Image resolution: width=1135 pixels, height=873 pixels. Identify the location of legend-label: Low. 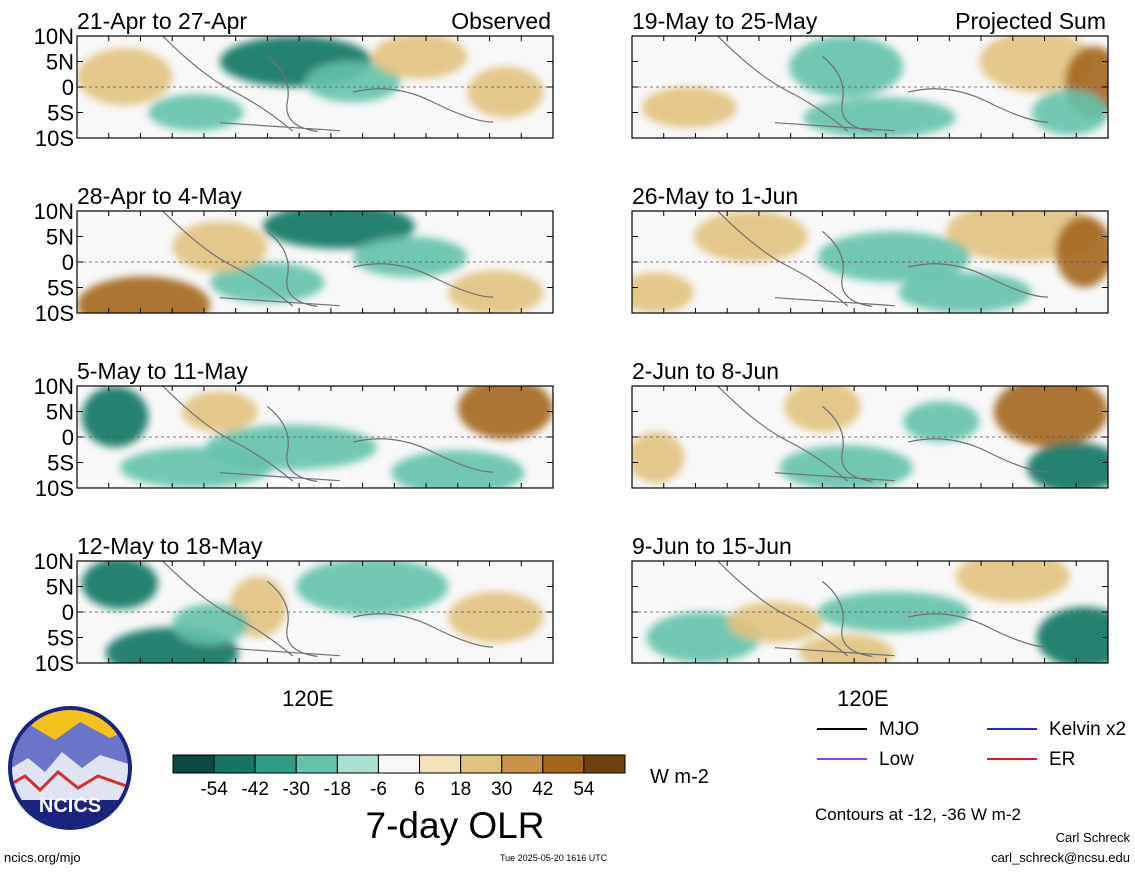
(896, 759).